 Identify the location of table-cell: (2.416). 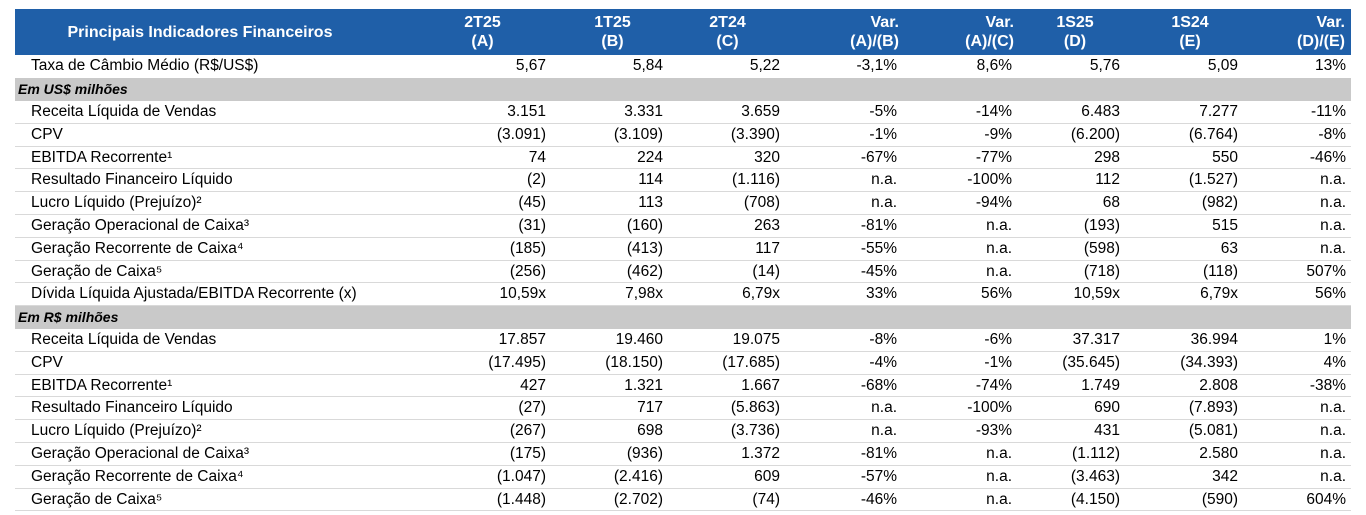
(617, 477).